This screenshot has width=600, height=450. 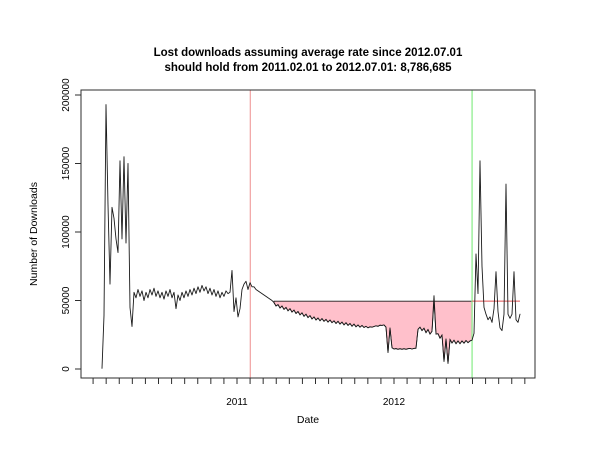 What do you see at coordinates (394, 402) in the screenshot?
I see `x-year-label: 2012` at bounding box center [394, 402].